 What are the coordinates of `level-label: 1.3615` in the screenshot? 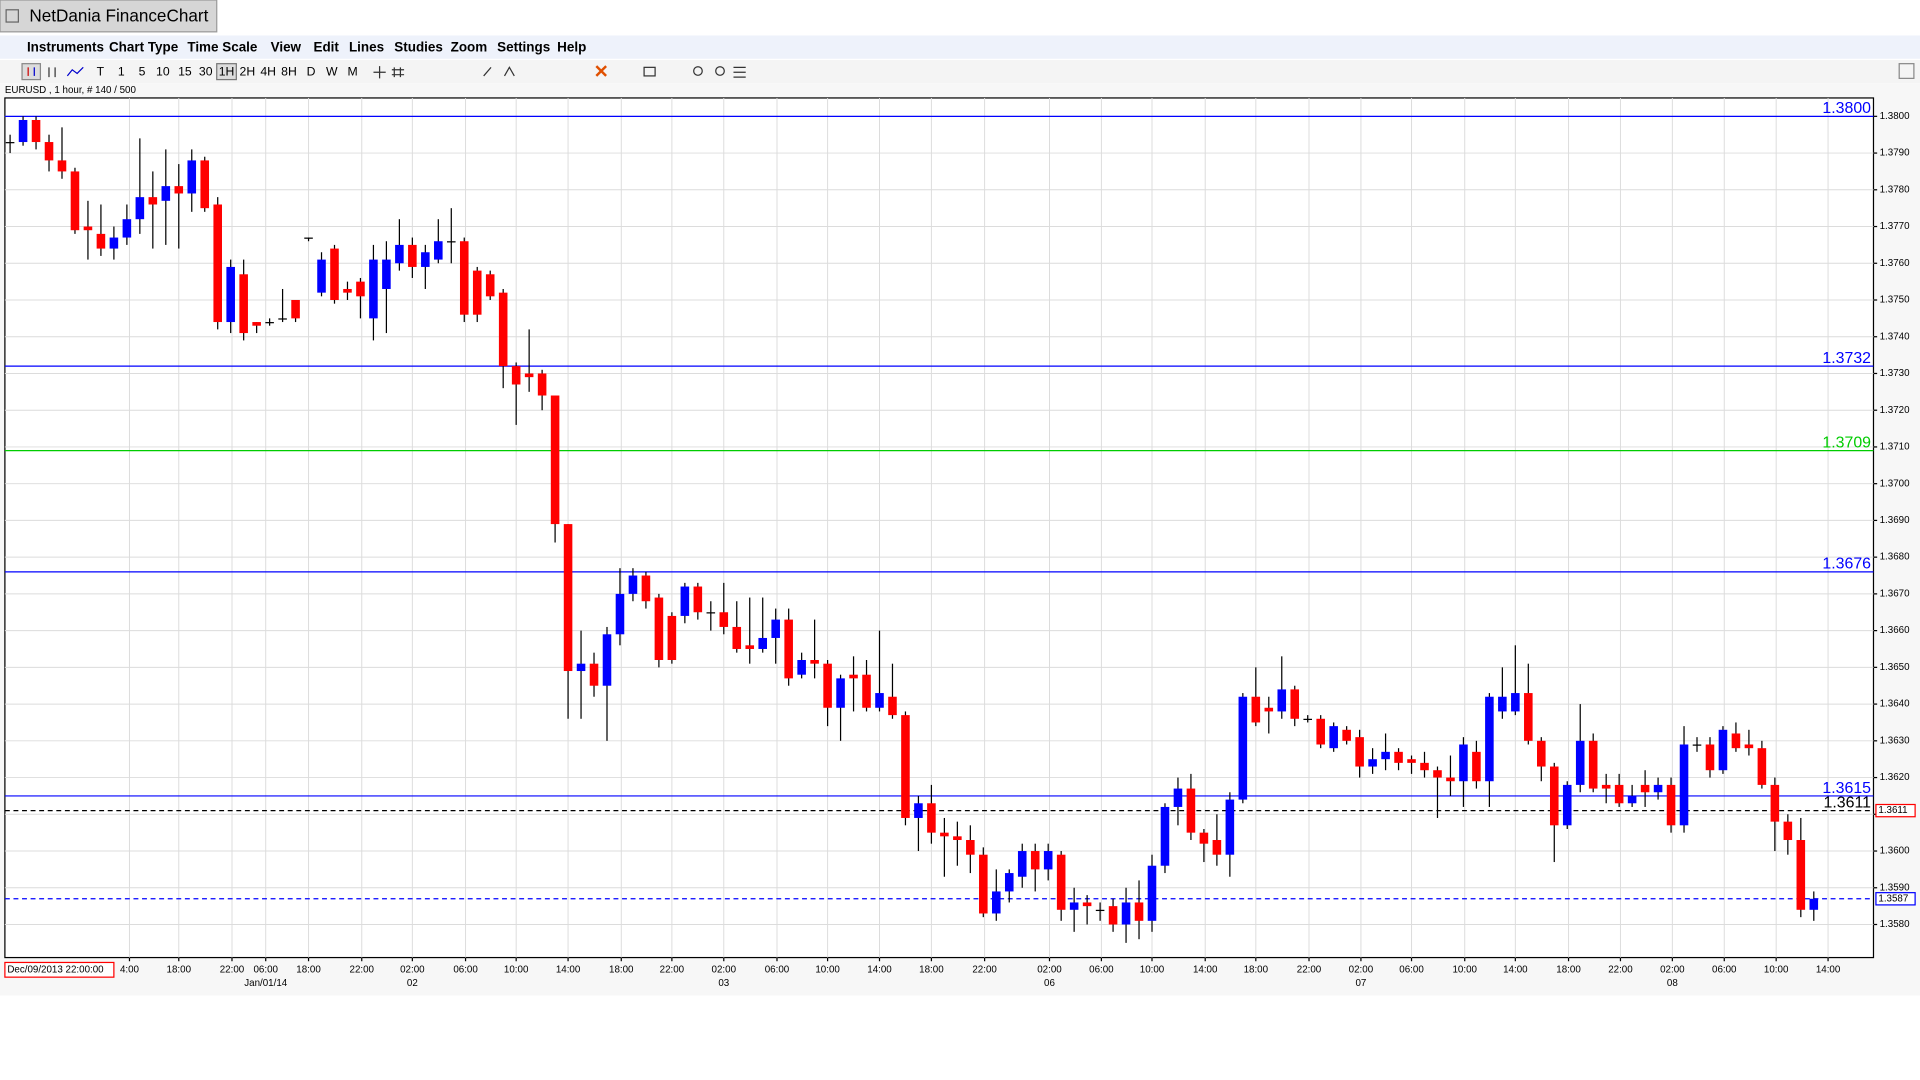 It's located at (1846, 788).